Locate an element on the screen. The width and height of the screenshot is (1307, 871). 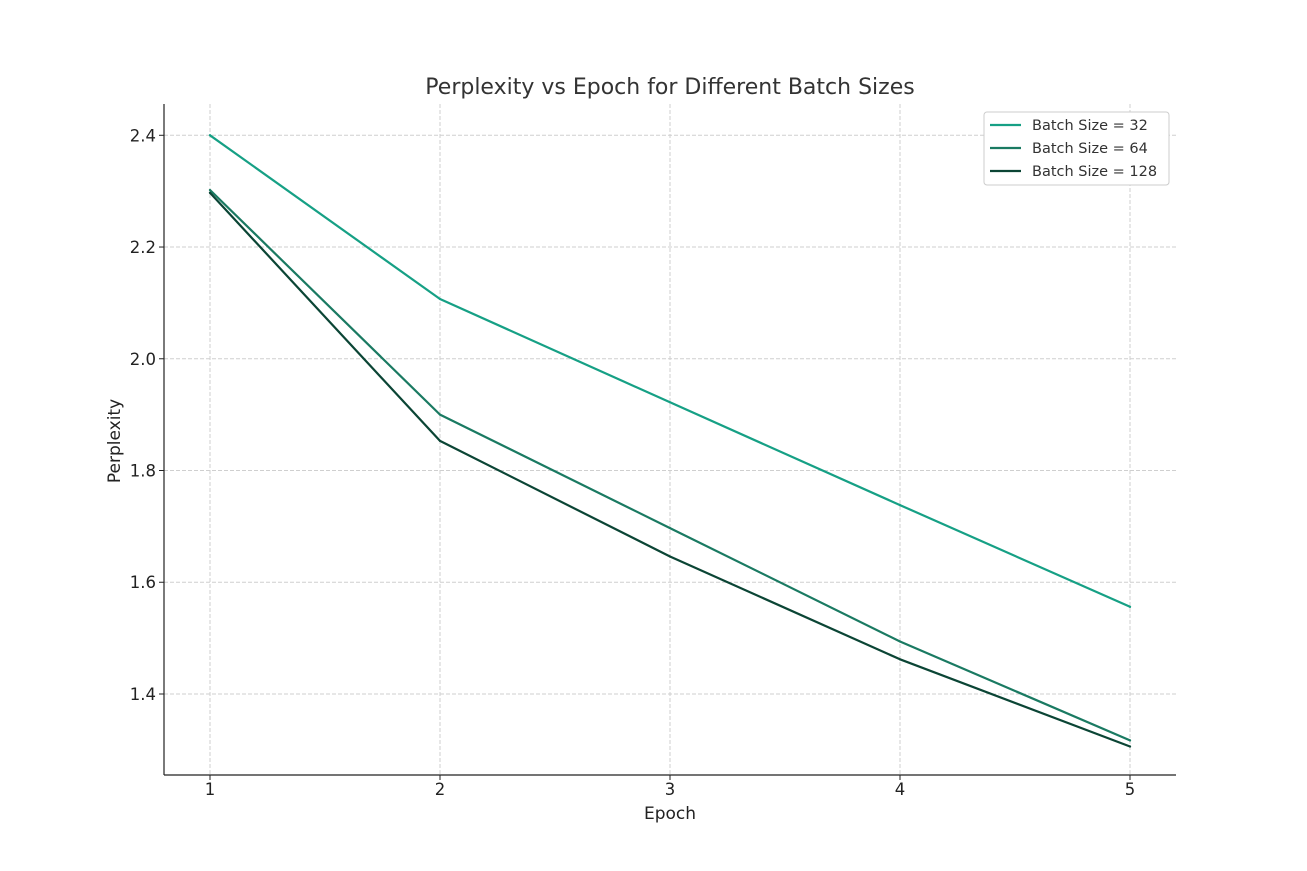
legend-label: Batch Size = 64 is located at coordinates (1090, 149).